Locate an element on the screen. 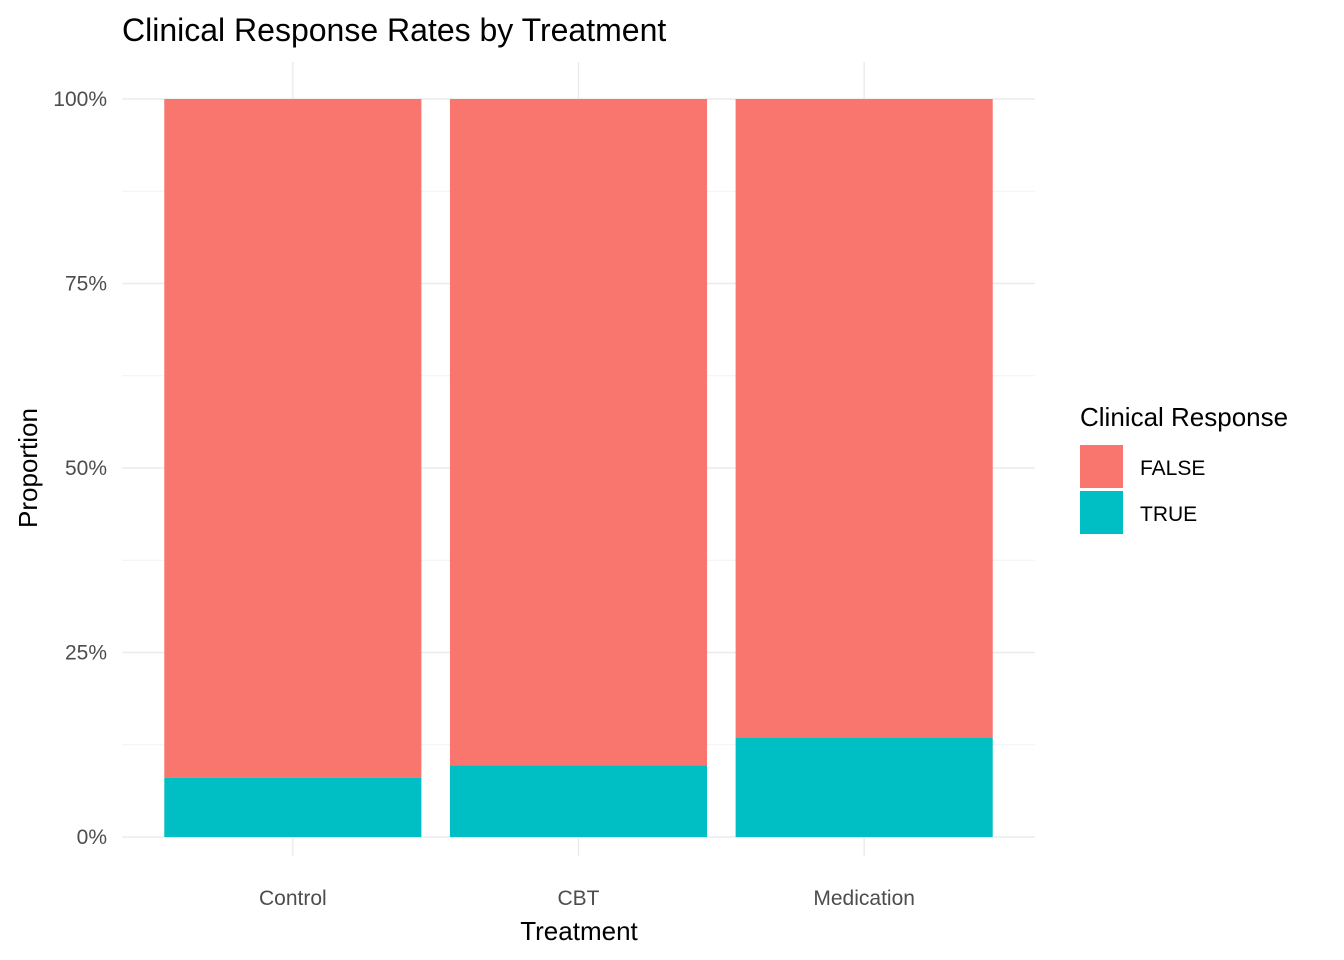 The image size is (1344, 960). legend: Clinical Response FALSE TRUE is located at coordinates (1184, 468).